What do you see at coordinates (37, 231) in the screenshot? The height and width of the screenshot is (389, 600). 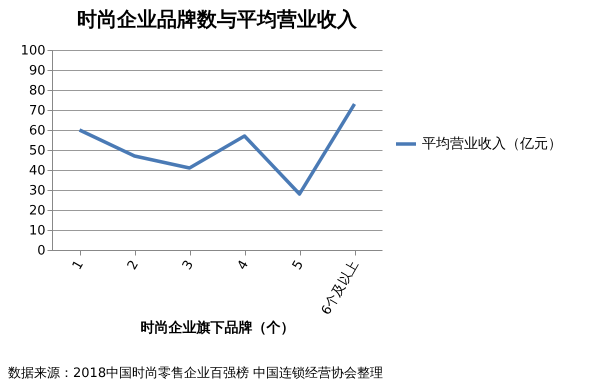 I see `y-tick-label: 10` at bounding box center [37, 231].